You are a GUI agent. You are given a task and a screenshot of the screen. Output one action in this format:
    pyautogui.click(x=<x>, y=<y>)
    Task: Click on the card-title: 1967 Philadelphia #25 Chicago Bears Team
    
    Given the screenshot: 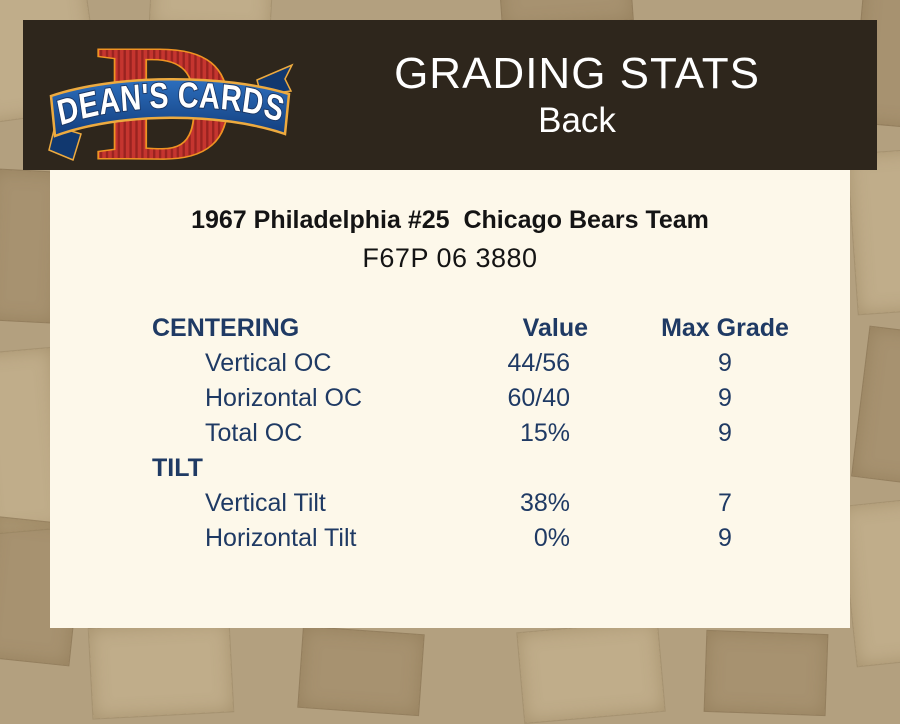 What is the action you would take?
    pyautogui.click(x=450, y=220)
    